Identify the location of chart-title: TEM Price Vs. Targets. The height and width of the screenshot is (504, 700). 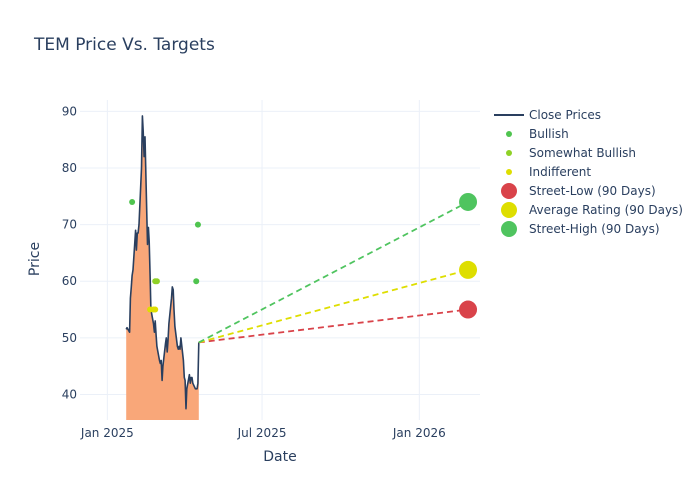
(124, 45).